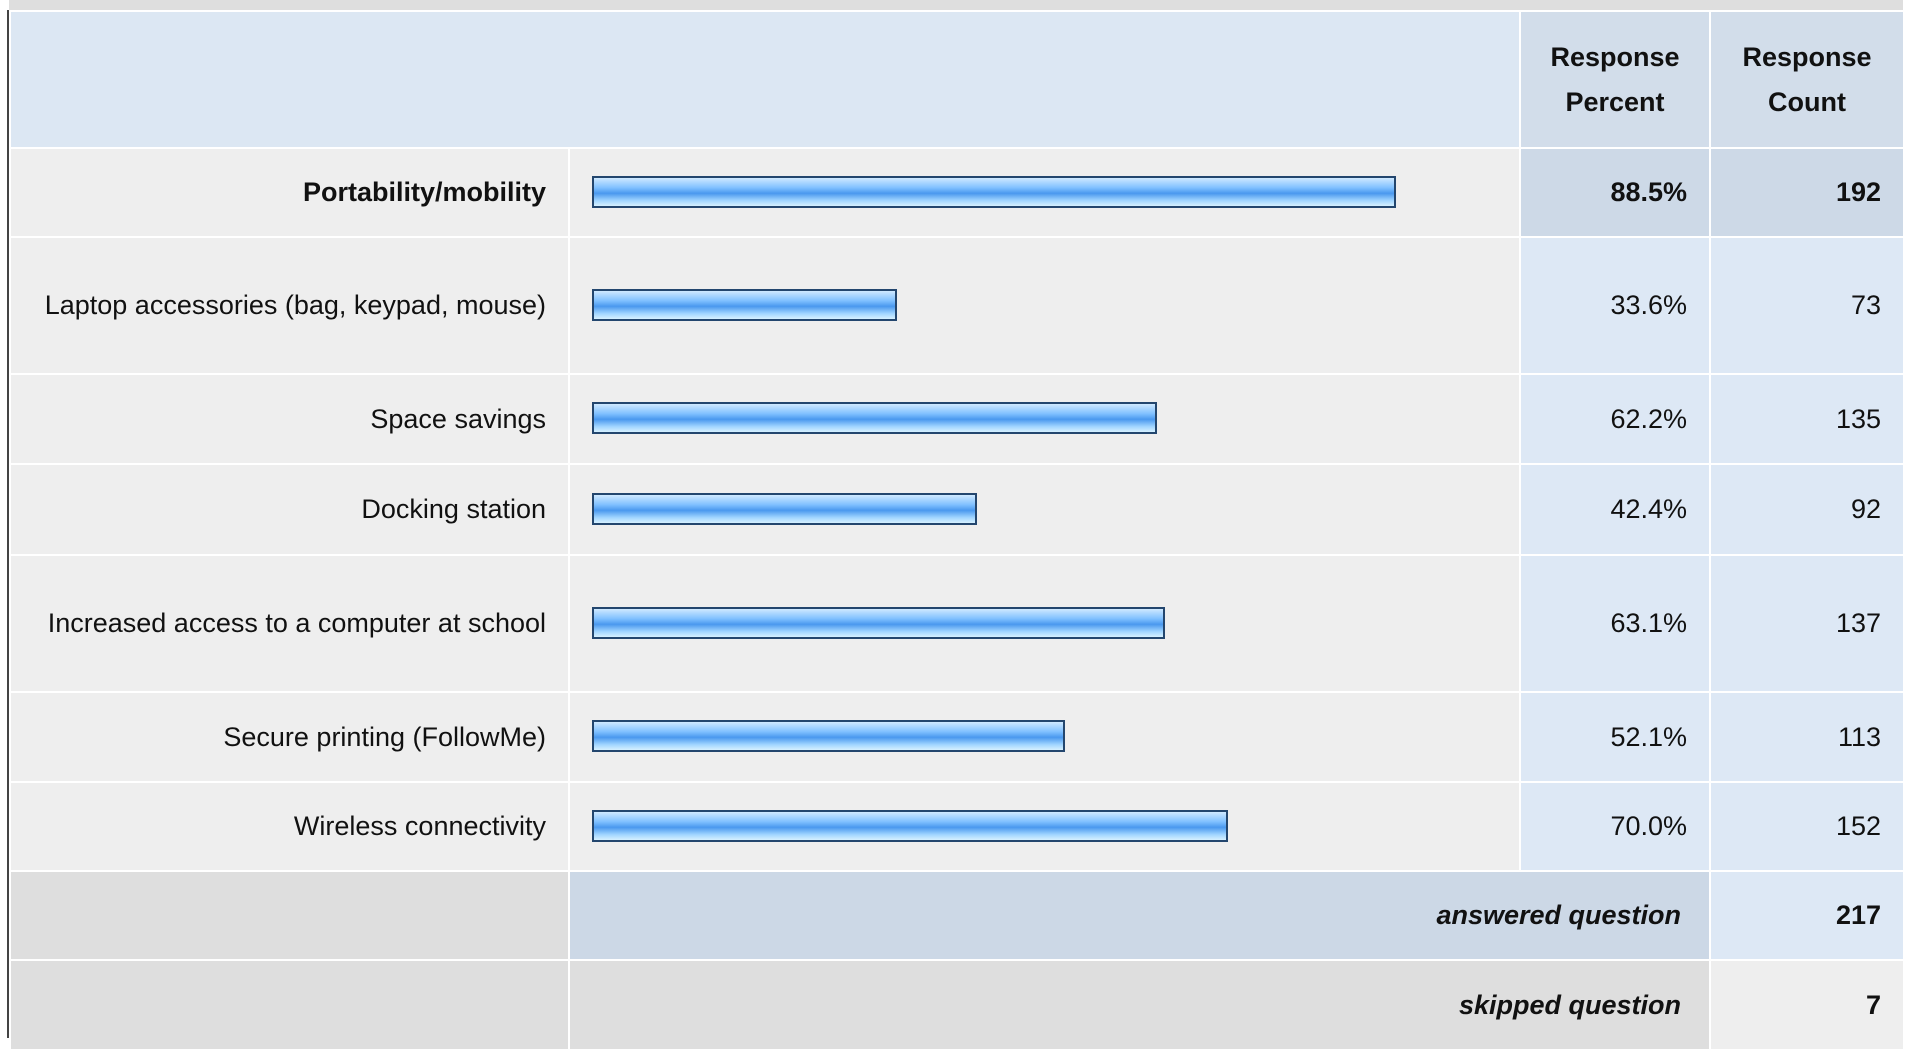 The height and width of the screenshot is (1051, 1907). I want to click on answered-label: answered question, so click(1139, 915).